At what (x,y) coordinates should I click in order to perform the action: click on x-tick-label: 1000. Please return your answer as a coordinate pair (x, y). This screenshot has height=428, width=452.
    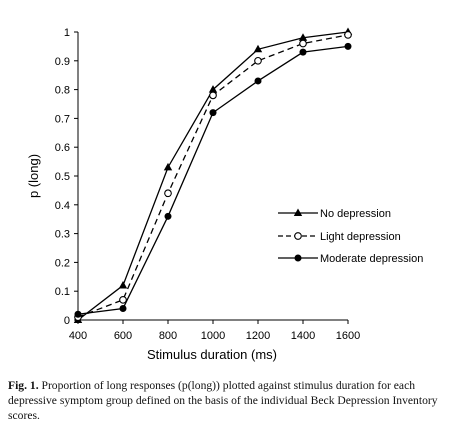
    Looking at the image, I should click on (213, 336).